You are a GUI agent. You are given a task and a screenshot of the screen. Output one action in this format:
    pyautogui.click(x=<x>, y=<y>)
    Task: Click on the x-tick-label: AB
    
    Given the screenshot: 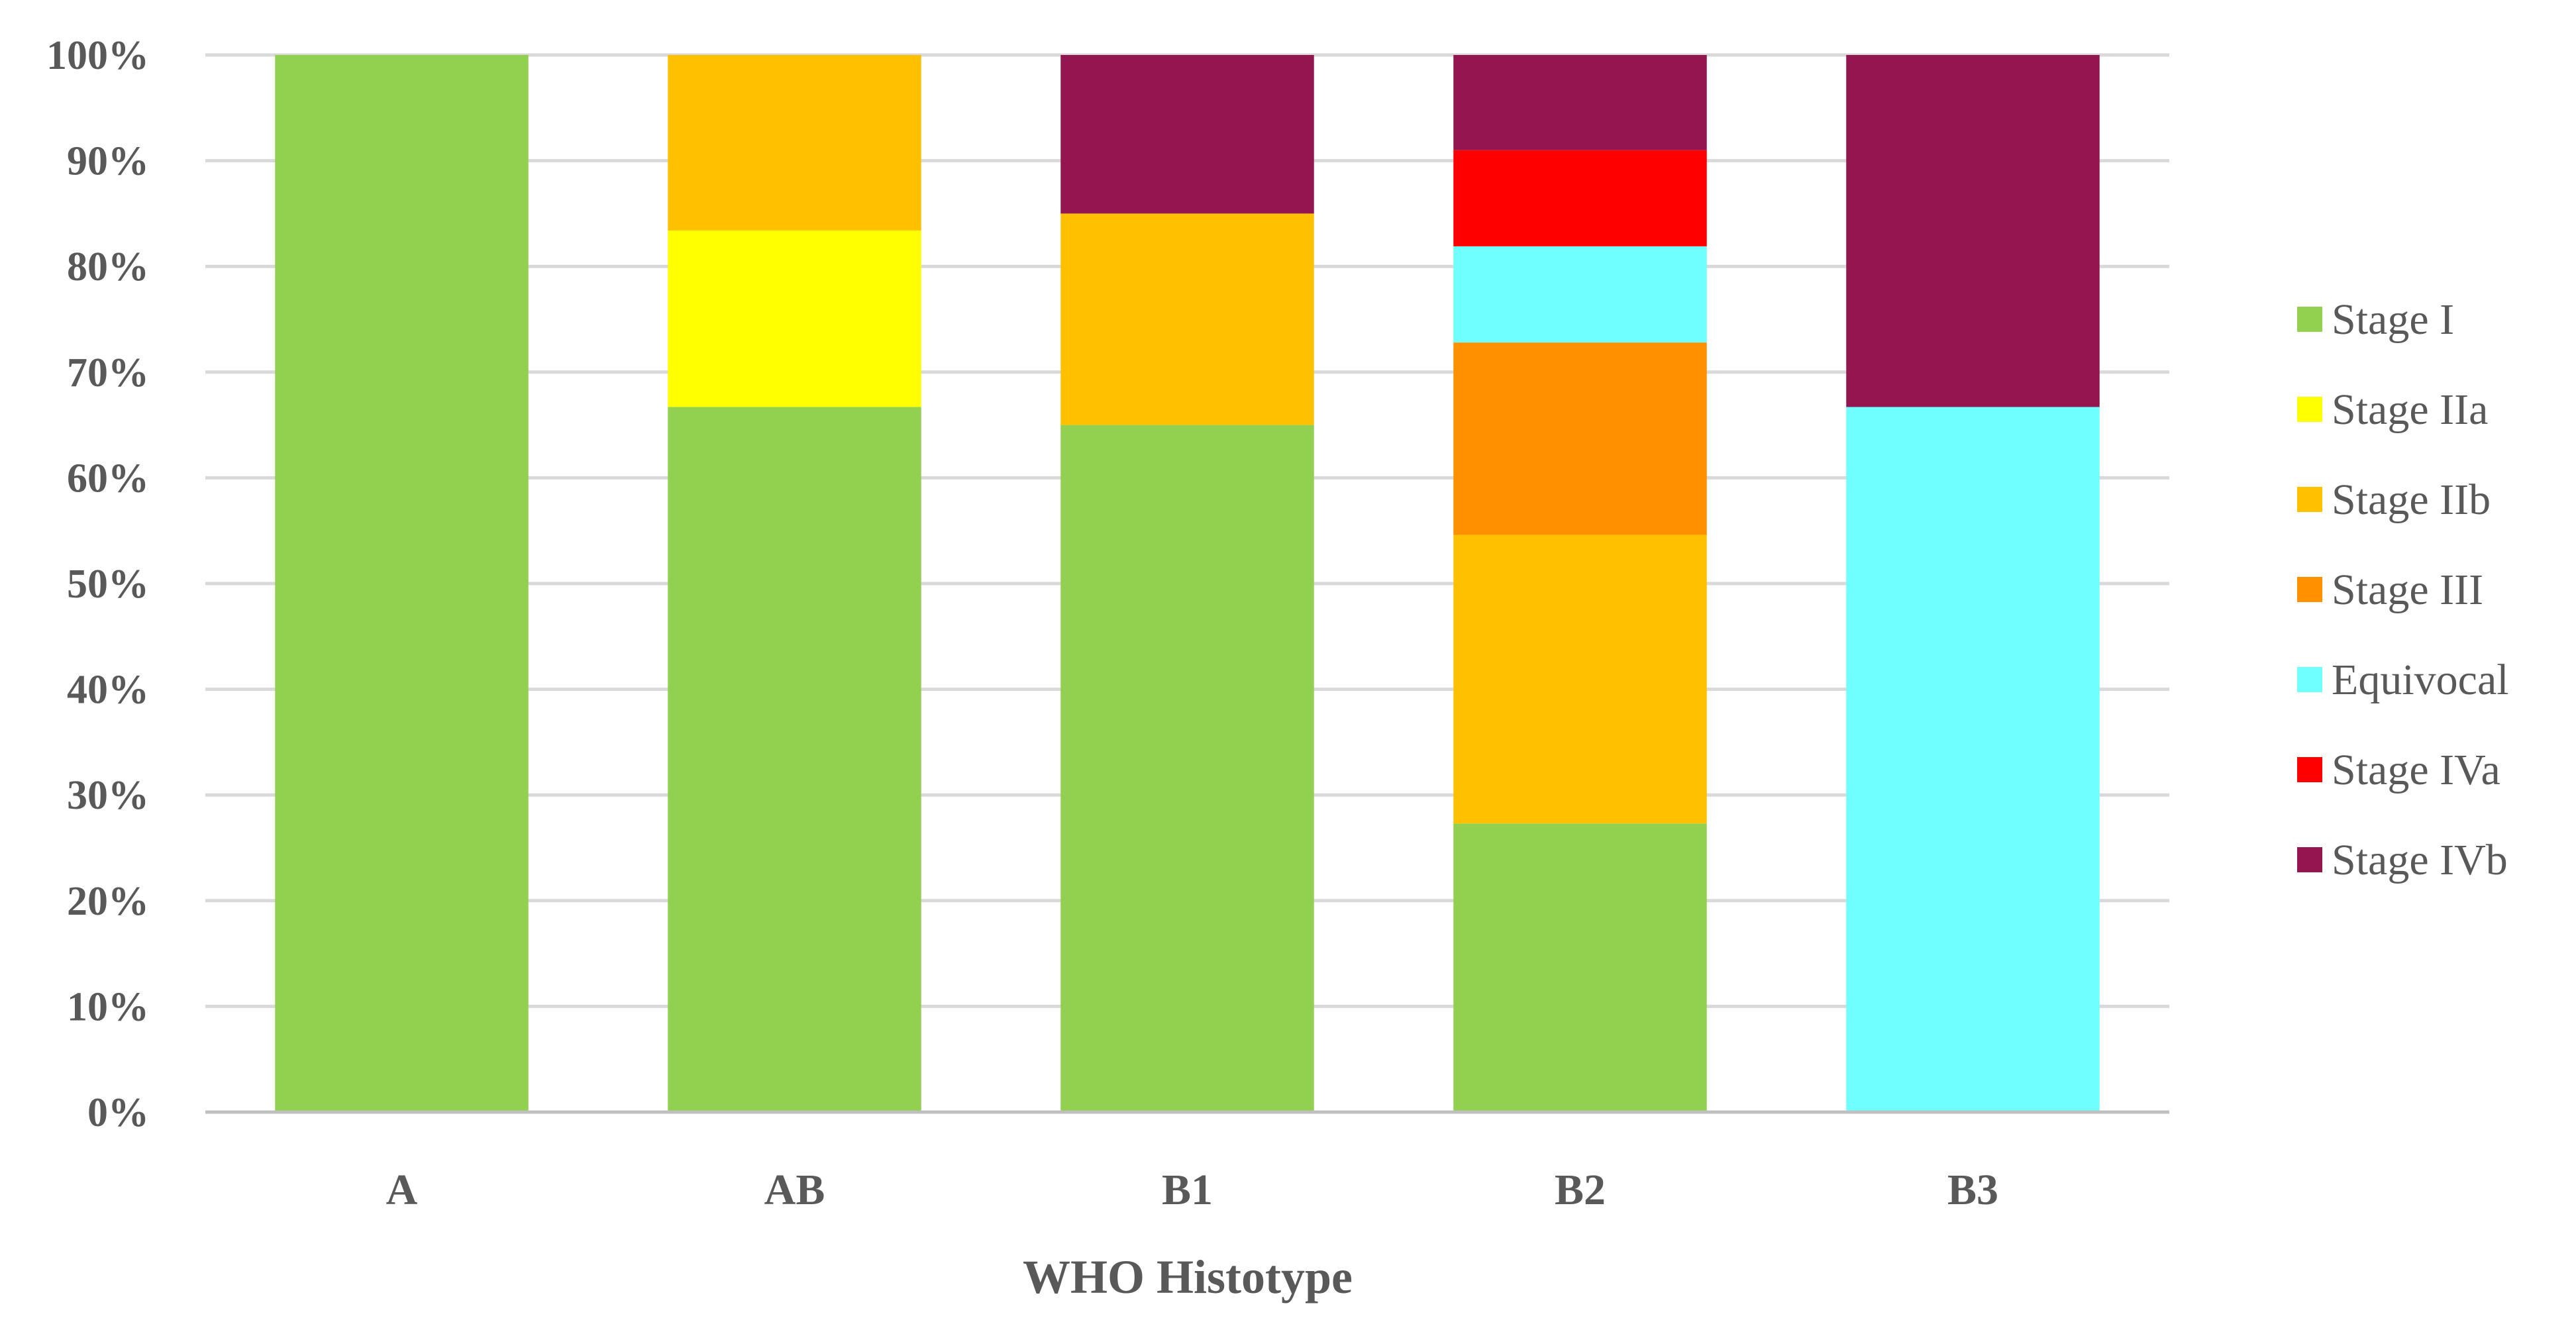 What is the action you would take?
    pyautogui.click(x=794, y=1190)
    